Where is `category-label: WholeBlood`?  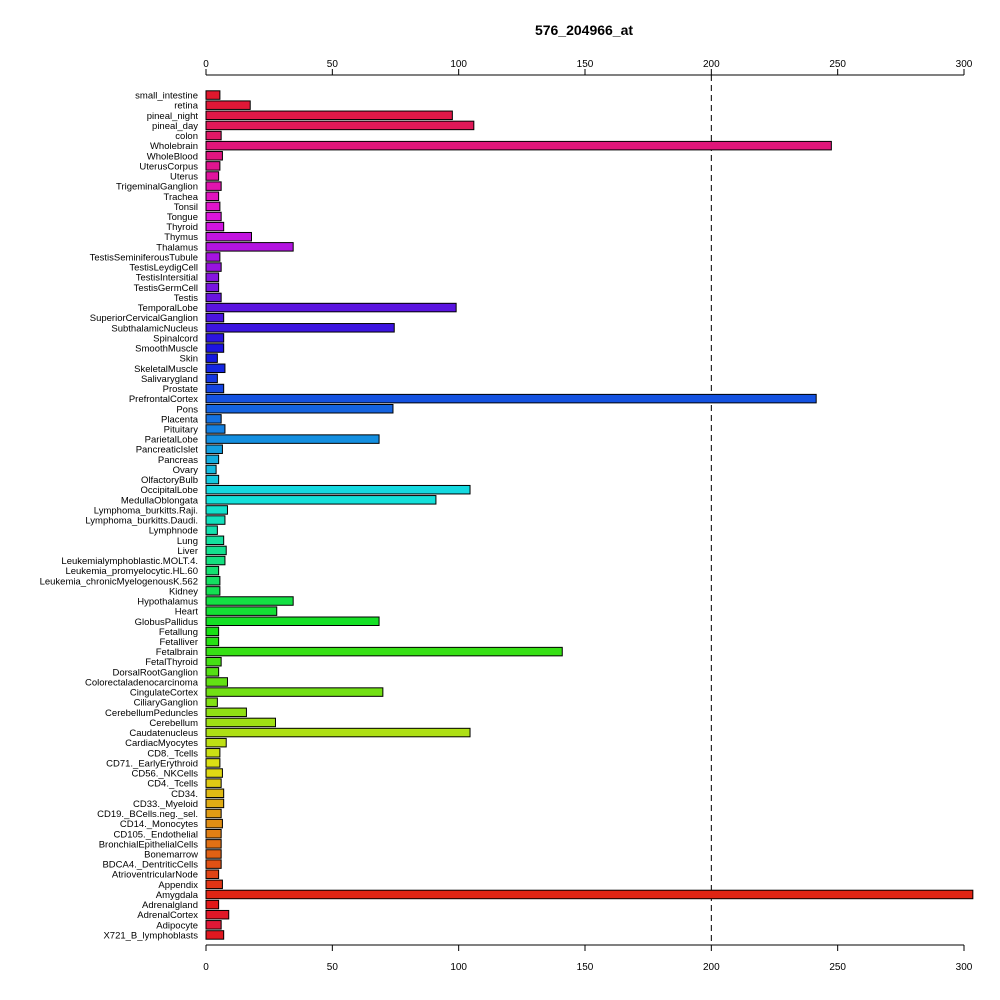
category-label: WholeBlood is located at coordinates (172, 156).